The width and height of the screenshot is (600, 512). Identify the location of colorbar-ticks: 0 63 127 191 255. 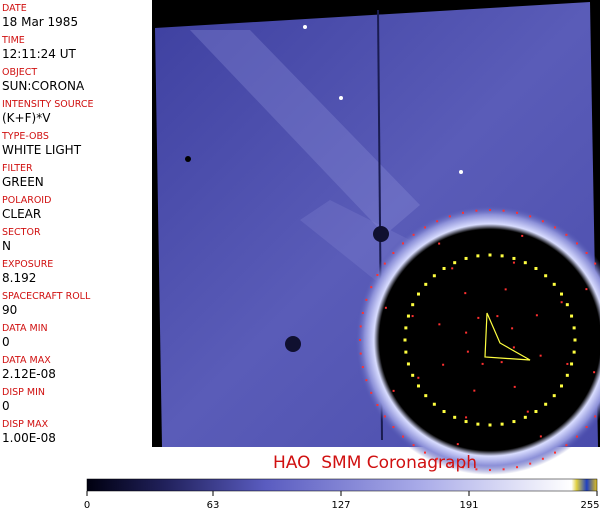
(342, 501).